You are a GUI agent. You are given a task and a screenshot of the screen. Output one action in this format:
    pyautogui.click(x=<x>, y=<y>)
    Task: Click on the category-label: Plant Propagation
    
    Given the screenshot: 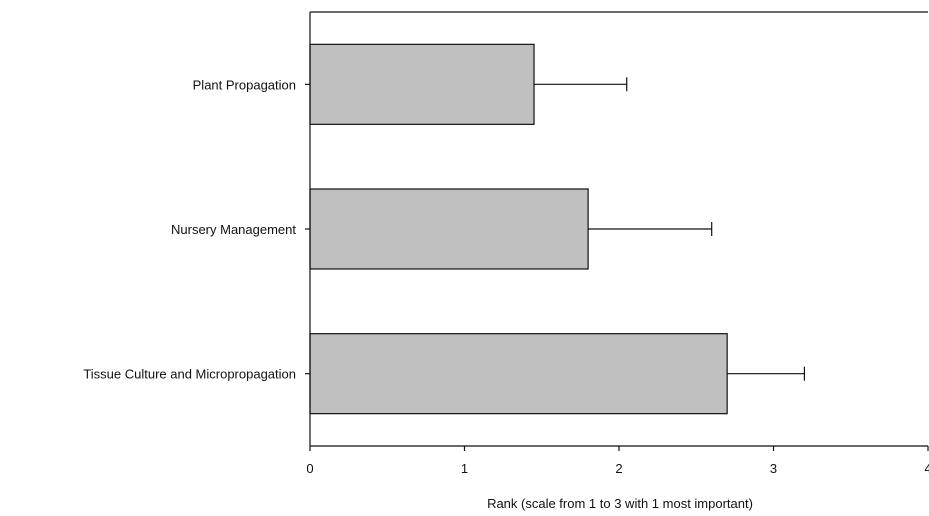 What is the action you would take?
    pyautogui.click(x=244, y=84)
    